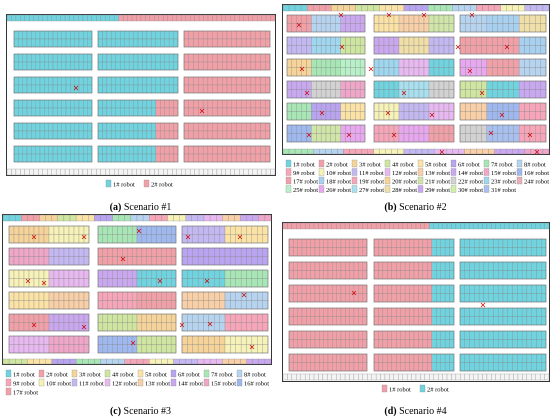 Image resolution: width=550 pixels, height=420 pixels. Describe the element at coordinates (140, 208) in the screenshot. I see `caption-scenario-1: (a) Scenario #1` at that location.